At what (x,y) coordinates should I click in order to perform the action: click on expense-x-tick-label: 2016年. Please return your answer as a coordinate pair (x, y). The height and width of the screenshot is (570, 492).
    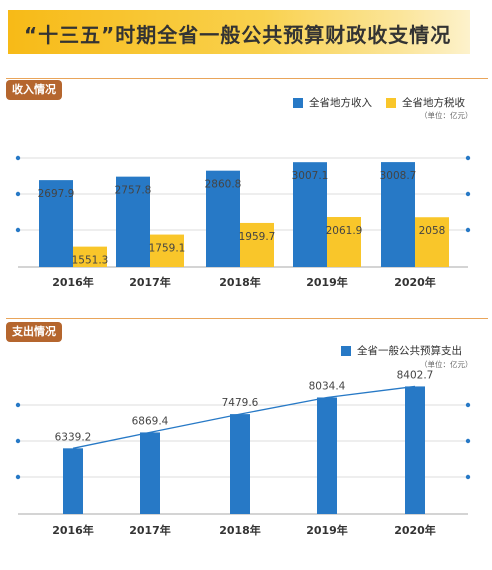
    Looking at the image, I should click on (73, 530).